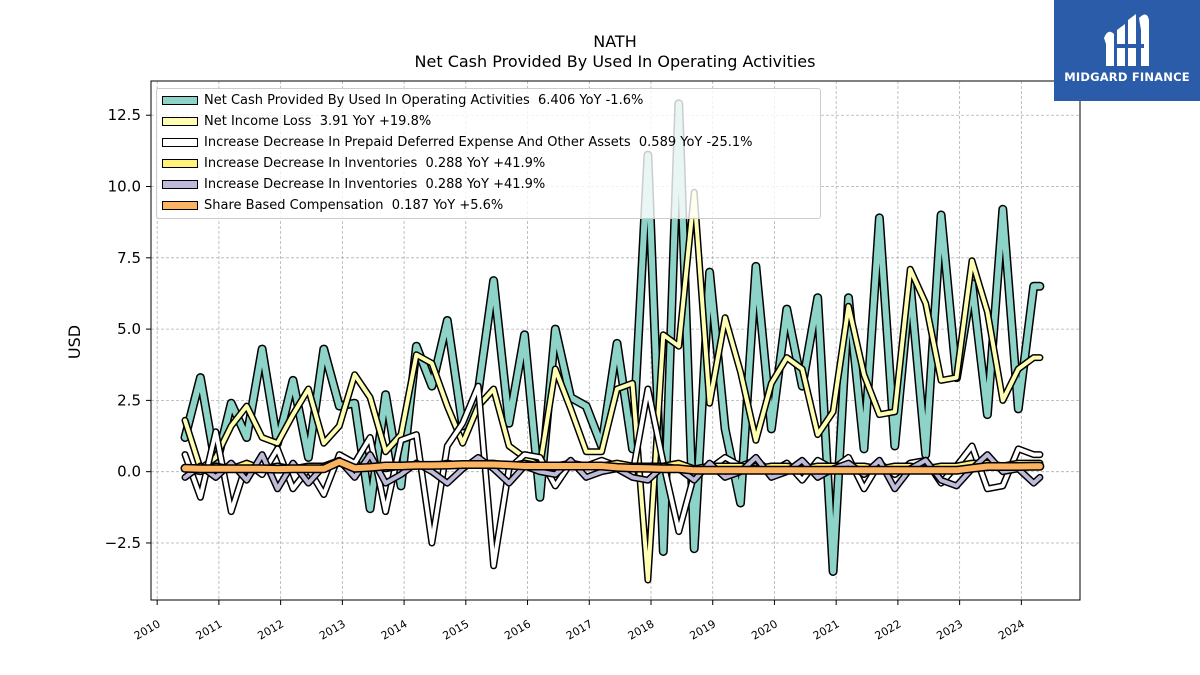 The width and height of the screenshot is (1200, 675). Describe the element at coordinates (826, 629) in the screenshot. I see `x-tick-label: 2021` at that location.